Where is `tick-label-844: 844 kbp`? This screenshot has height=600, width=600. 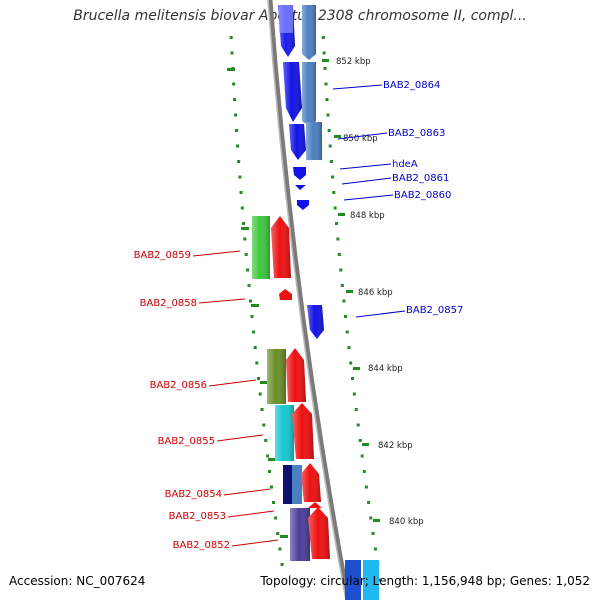 tick-label-844: 844 kbp is located at coordinates (385, 369).